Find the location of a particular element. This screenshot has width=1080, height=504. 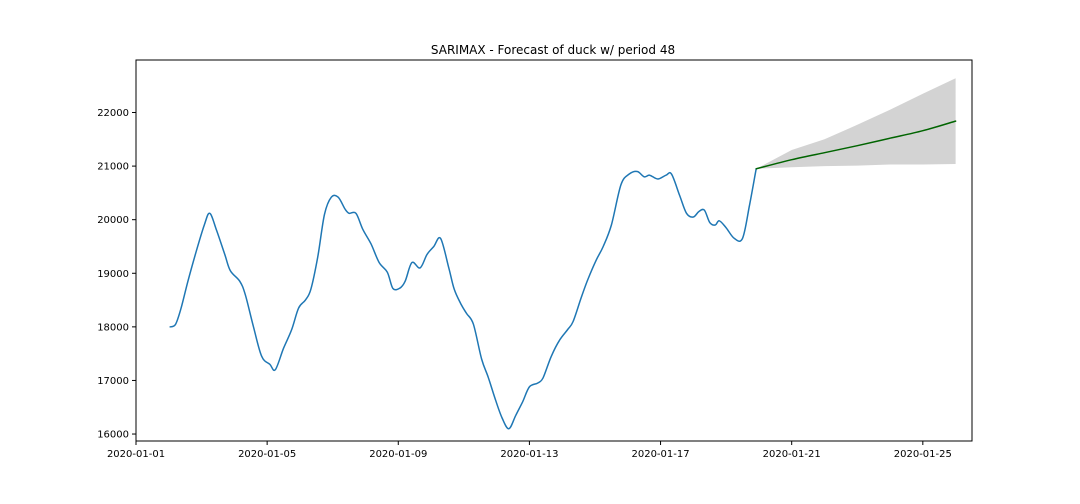

y-tick-label: 18000 is located at coordinates (113, 327).